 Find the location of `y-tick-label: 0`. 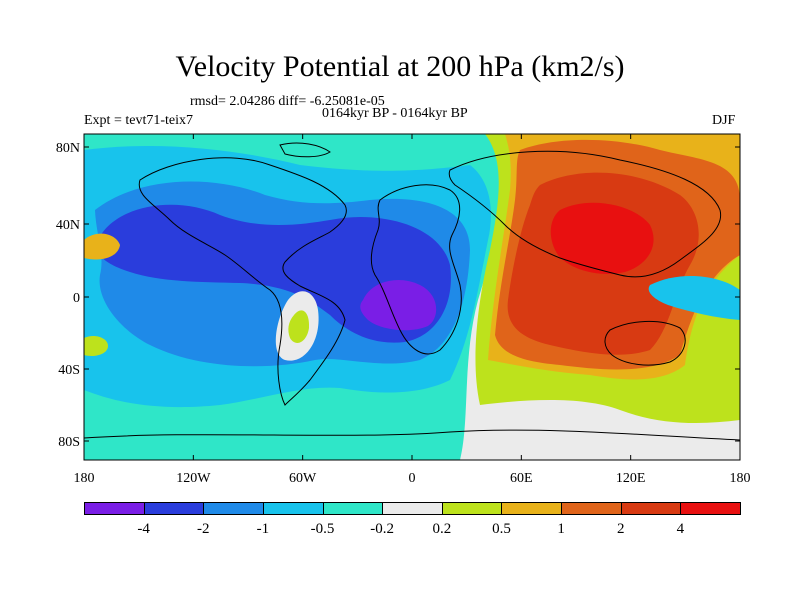

y-tick-label: 0 is located at coordinates (76, 298).